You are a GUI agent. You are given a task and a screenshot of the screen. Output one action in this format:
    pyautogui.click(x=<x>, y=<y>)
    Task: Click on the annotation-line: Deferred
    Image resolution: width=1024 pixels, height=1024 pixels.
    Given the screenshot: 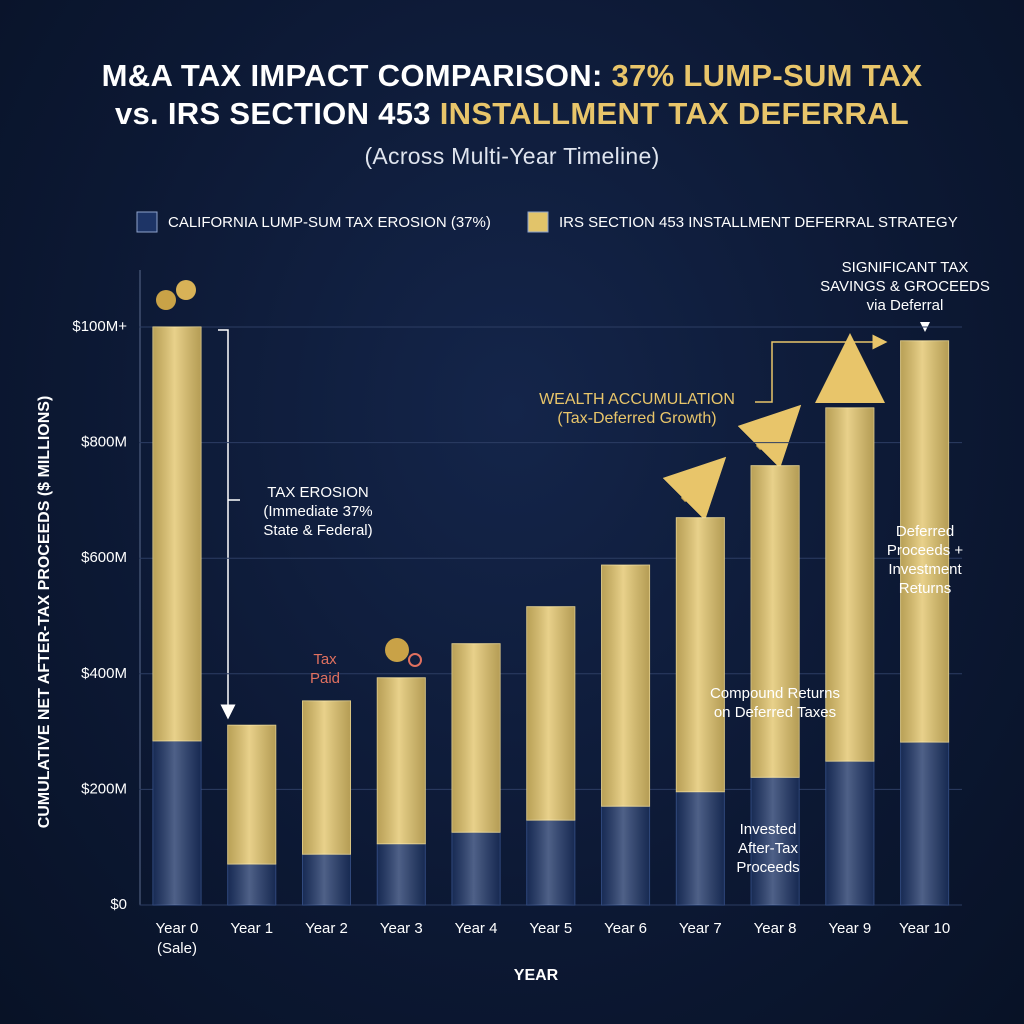 What is the action you would take?
    pyautogui.click(x=925, y=531)
    